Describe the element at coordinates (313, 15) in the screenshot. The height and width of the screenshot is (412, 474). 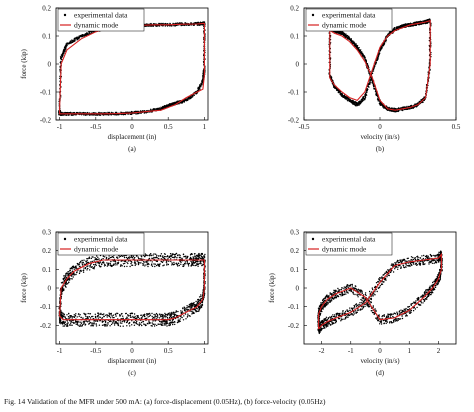
I see `legend-marker-experimental` at that location.